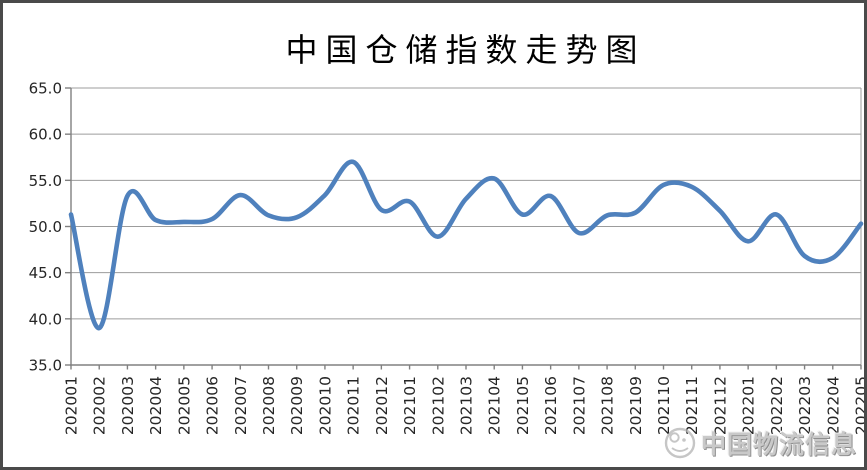 Image resolution: width=867 pixels, height=470 pixels. What do you see at coordinates (495, 405) in the screenshot?
I see `x-axis-label: 202104` at bounding box center [495, 405].